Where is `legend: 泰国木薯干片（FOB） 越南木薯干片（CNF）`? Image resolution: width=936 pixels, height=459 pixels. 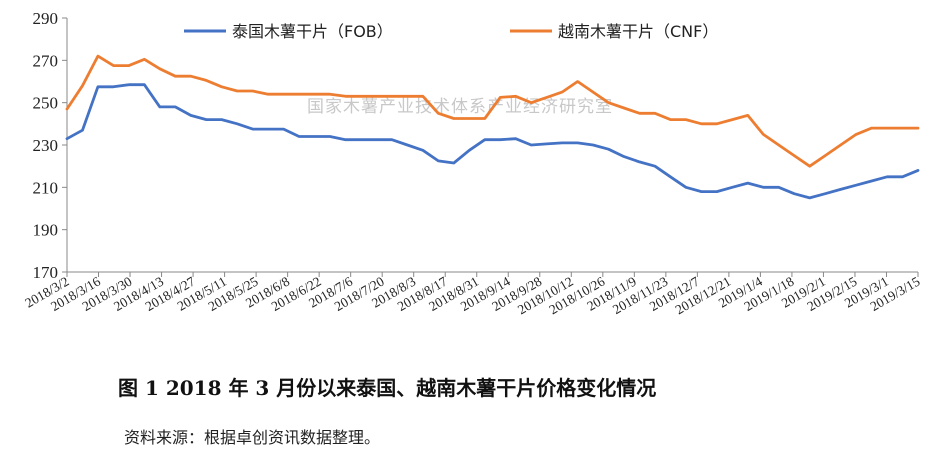 legend: 泰国木薯干片（FOB） 越南木薯干片（CNF） is located at coordinates (451, 31).